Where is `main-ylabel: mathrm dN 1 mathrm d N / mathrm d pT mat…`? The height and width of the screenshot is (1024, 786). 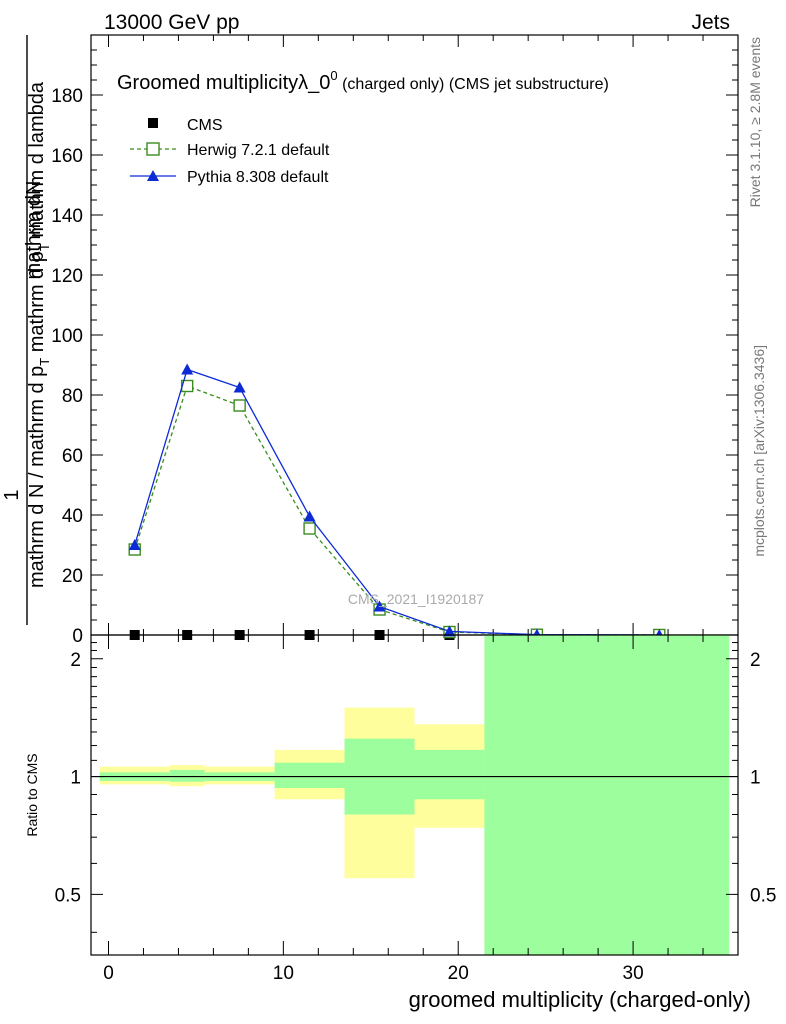
main-ylabel: mathrm dN 1 mathrm d N / mathrm d pT mat… is located at coordinates (26, 330).